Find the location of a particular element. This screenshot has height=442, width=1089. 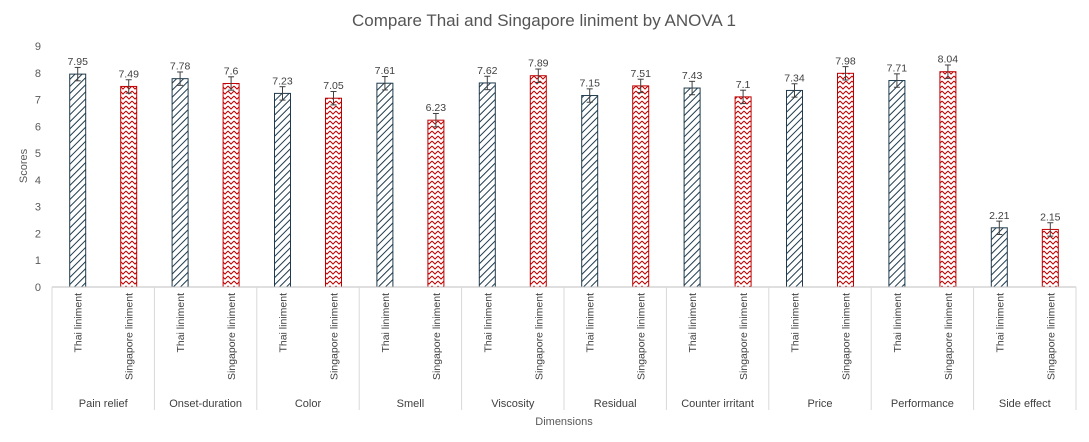

data-label: 7.34 is located at coordinates (794, 78).